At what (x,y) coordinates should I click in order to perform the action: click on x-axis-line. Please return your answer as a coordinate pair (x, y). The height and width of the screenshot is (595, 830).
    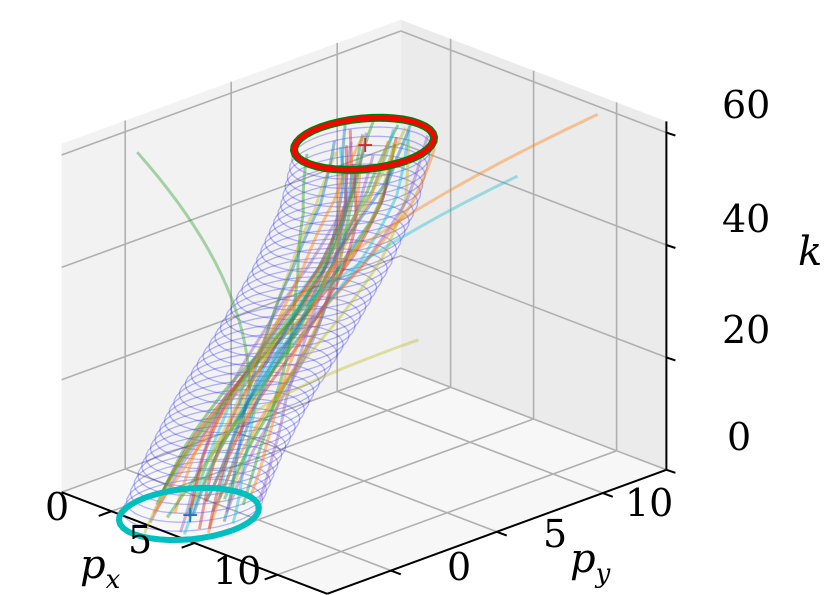
    Looking at the image, I should click on (194, 543).